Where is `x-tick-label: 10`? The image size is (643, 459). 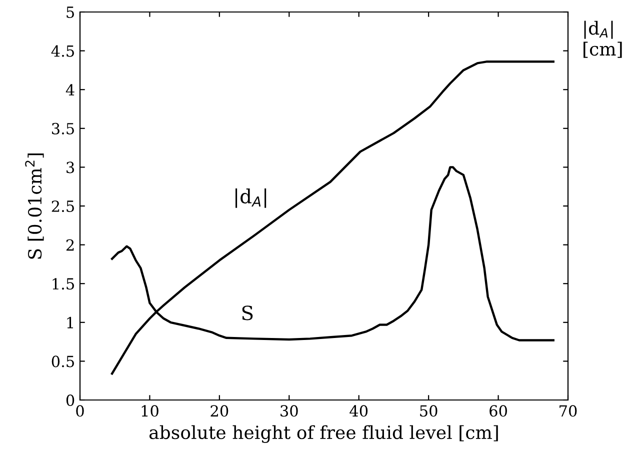
x-tick-label: 10 is located at coordinates (150, 411).